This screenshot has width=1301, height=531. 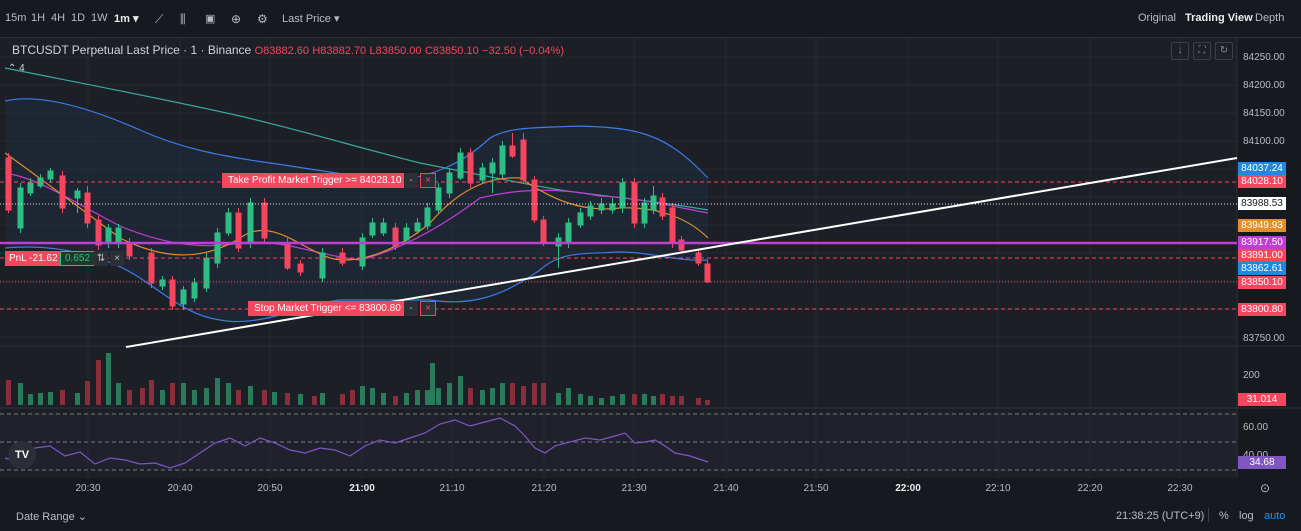 What do you see at coordinates (650, 37) in the screenshot?
I see `toolbar-divider` at bounding box center [650, 37].